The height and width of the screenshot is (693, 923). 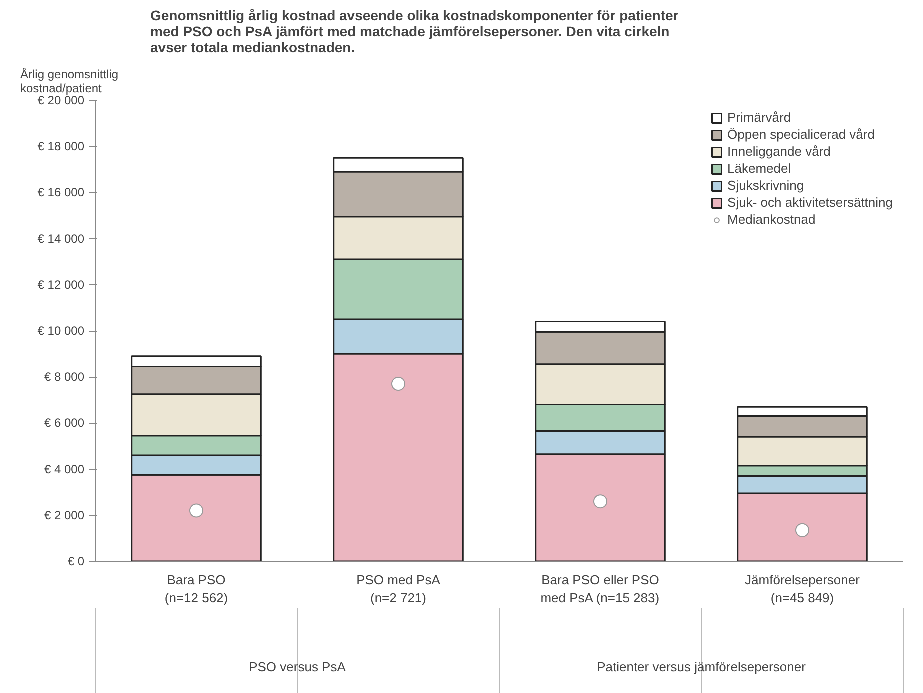 What do you see at coordinates (415, 32) in the screenshot?
I see `chart-title: Genomsnittlig årlig kostnad avseende olika kostnadskomponenter för patienter med PSO och PsA jämfört med matchade jämförelsepersoner. Den vita cirkeln avser totala mediankostnaden.` at bounding box center [415, 32].